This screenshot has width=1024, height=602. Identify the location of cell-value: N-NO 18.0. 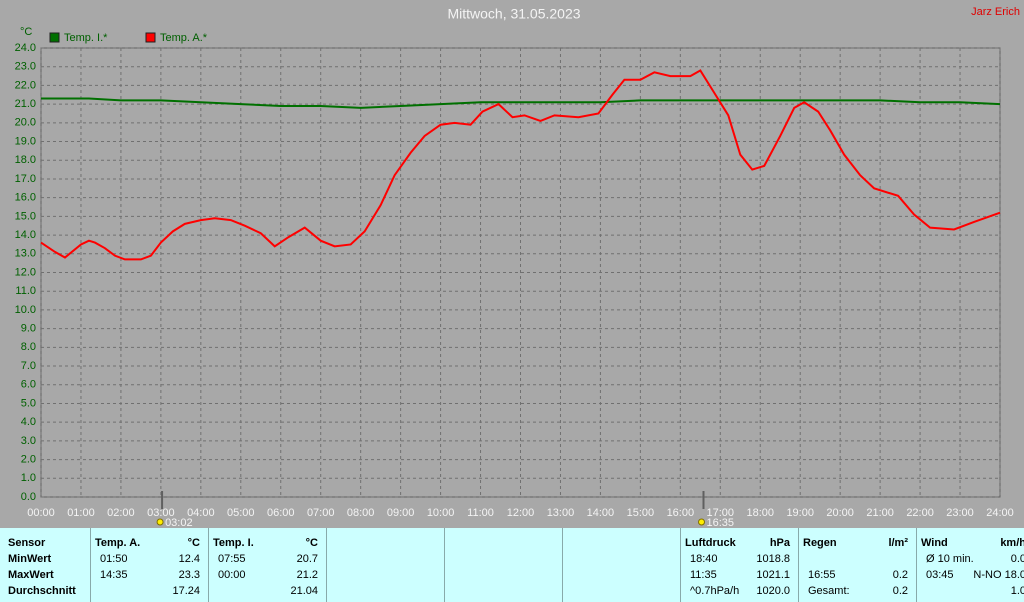
(998, 575).